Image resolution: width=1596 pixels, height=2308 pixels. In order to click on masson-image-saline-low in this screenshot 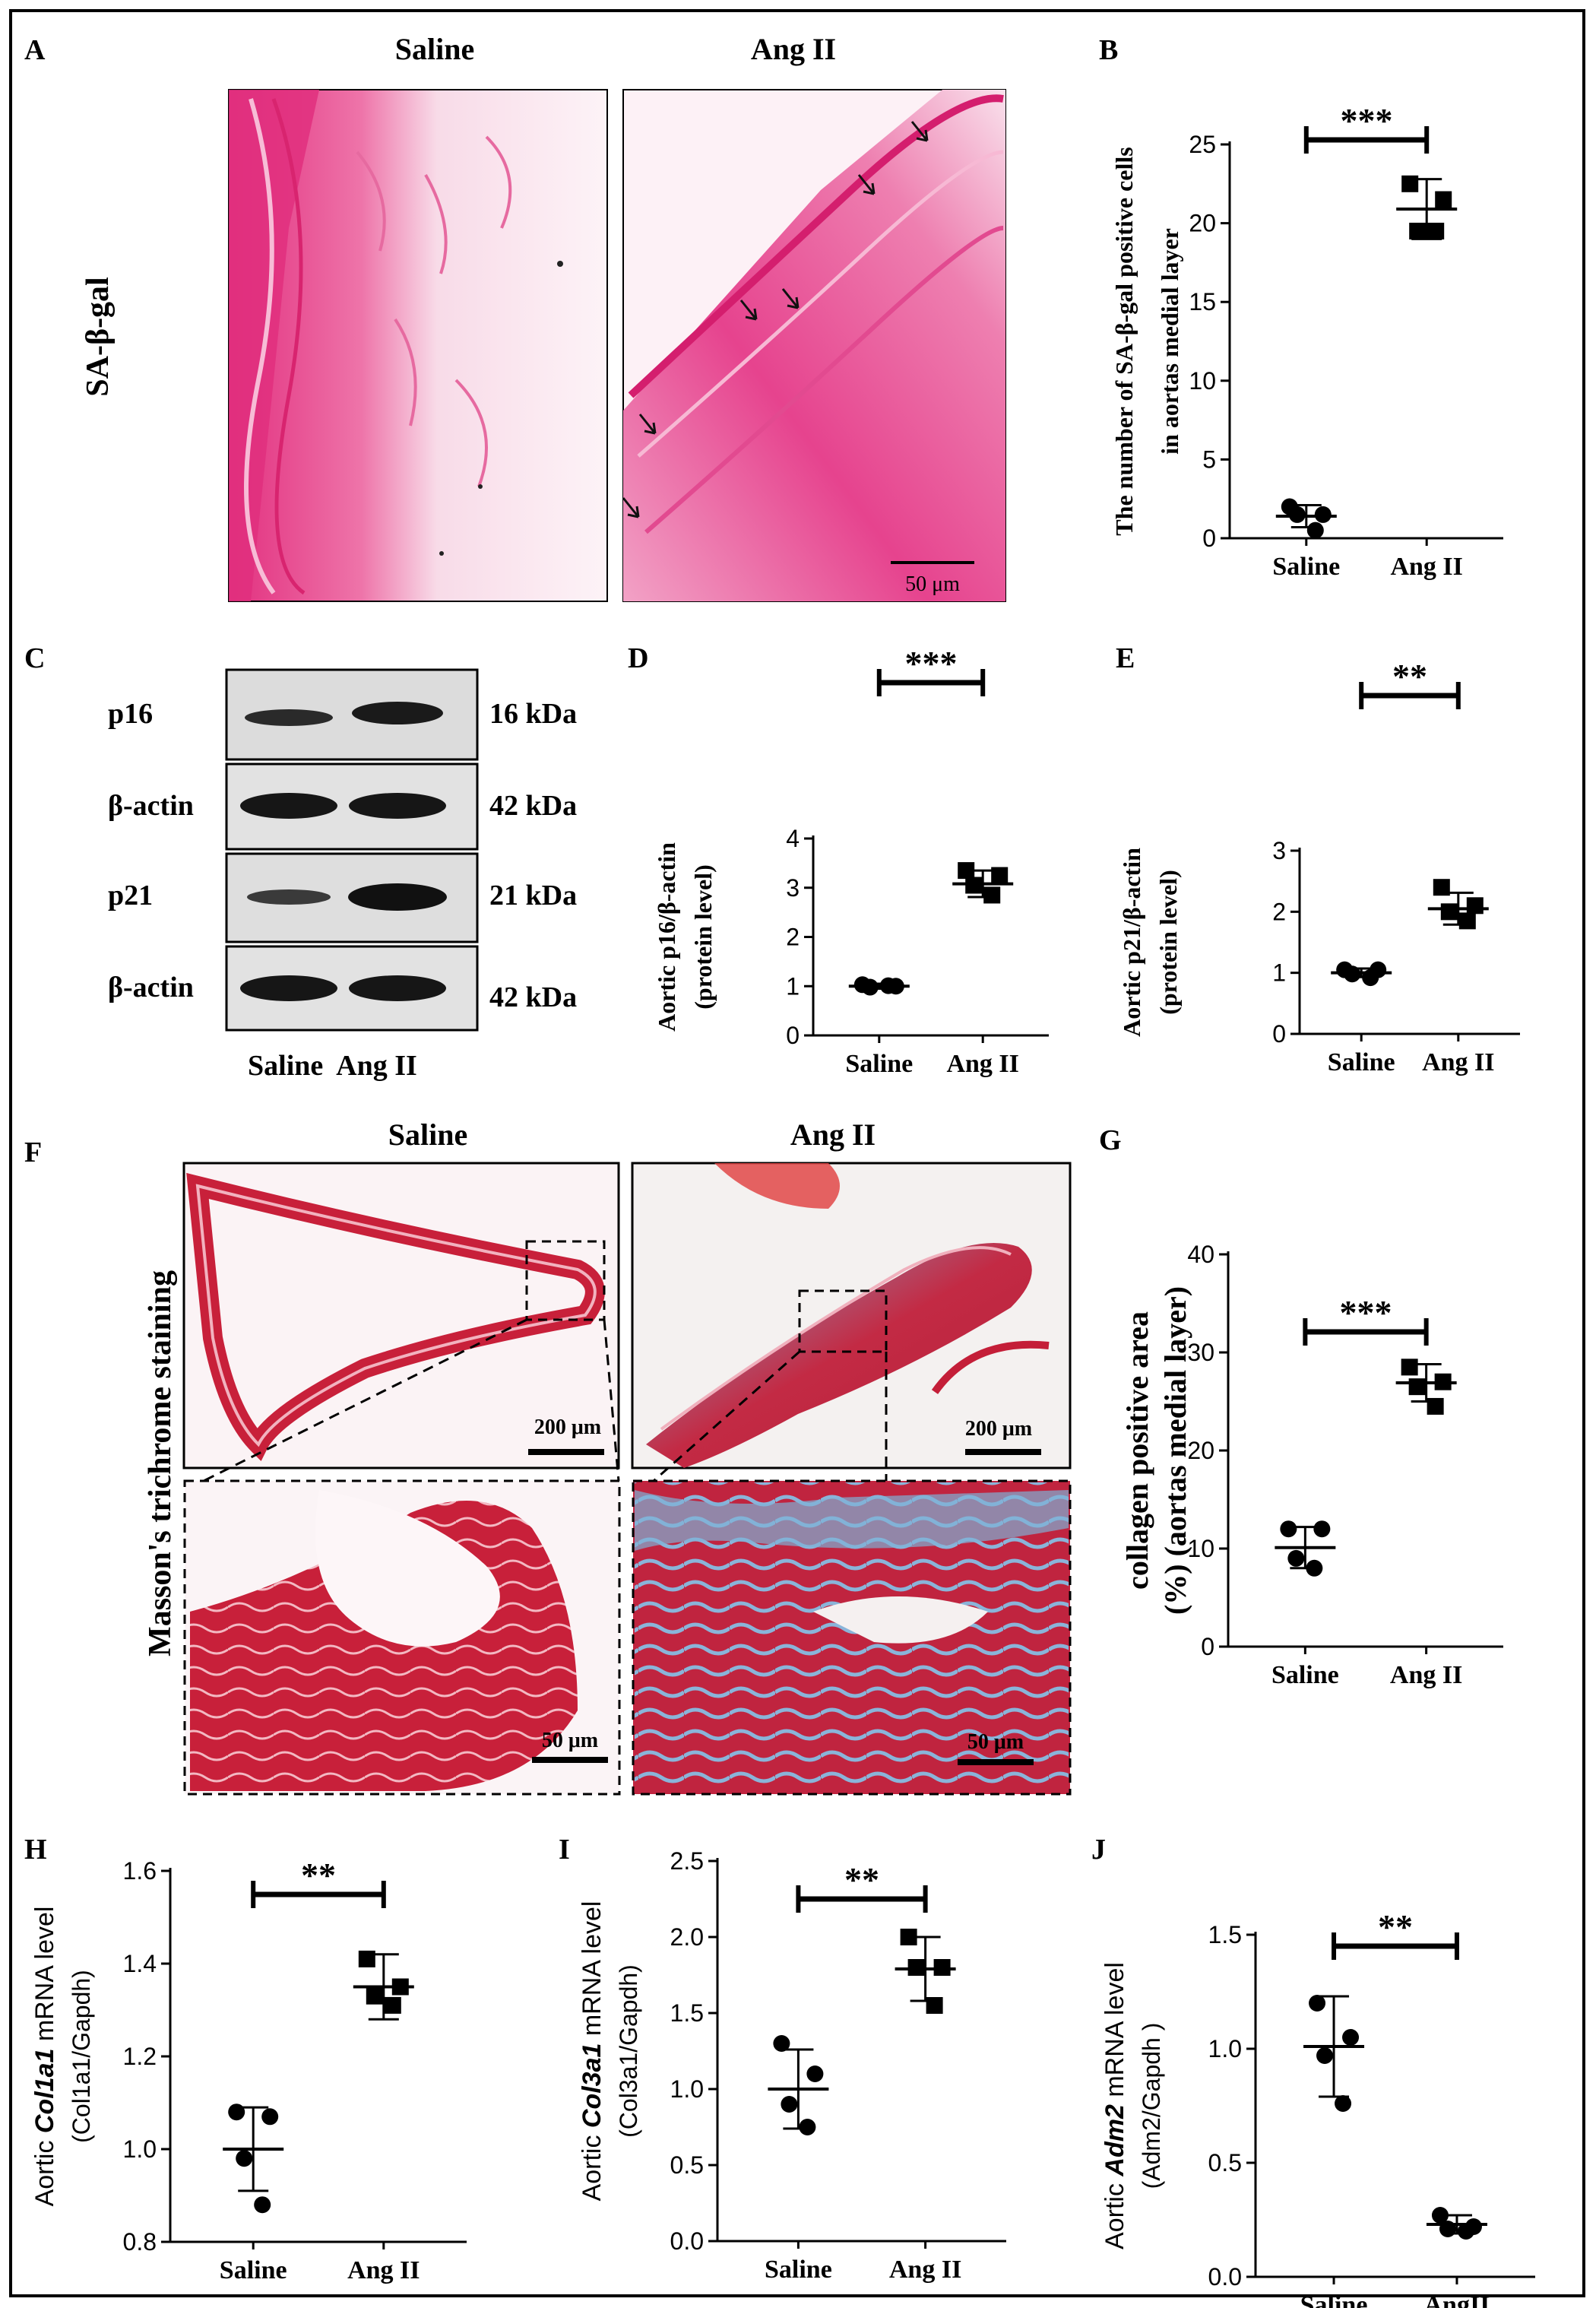, I will do `click(401, 1315)`.